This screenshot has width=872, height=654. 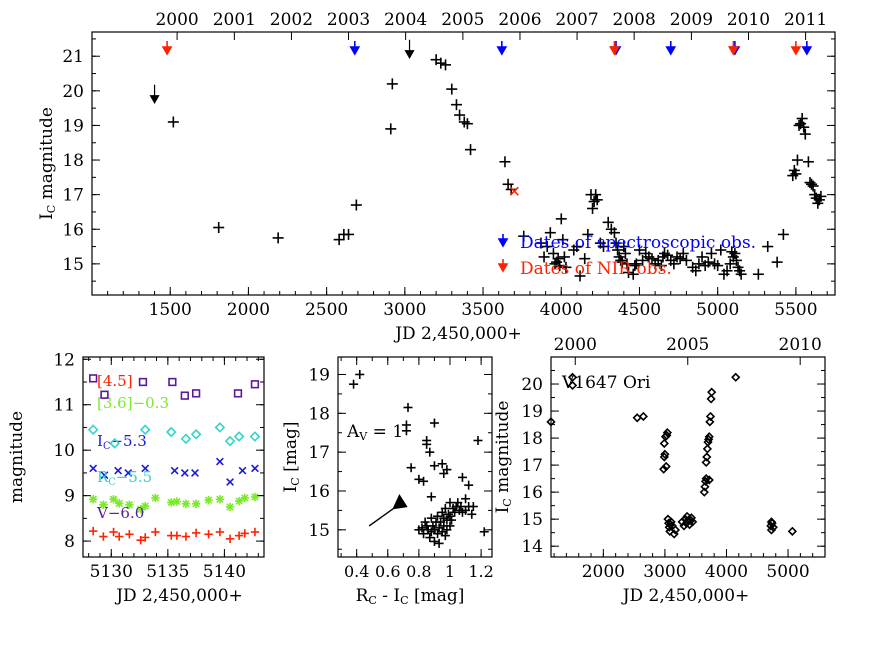 I want to click on y-tick-label: 14, so click(x=532, y=547).